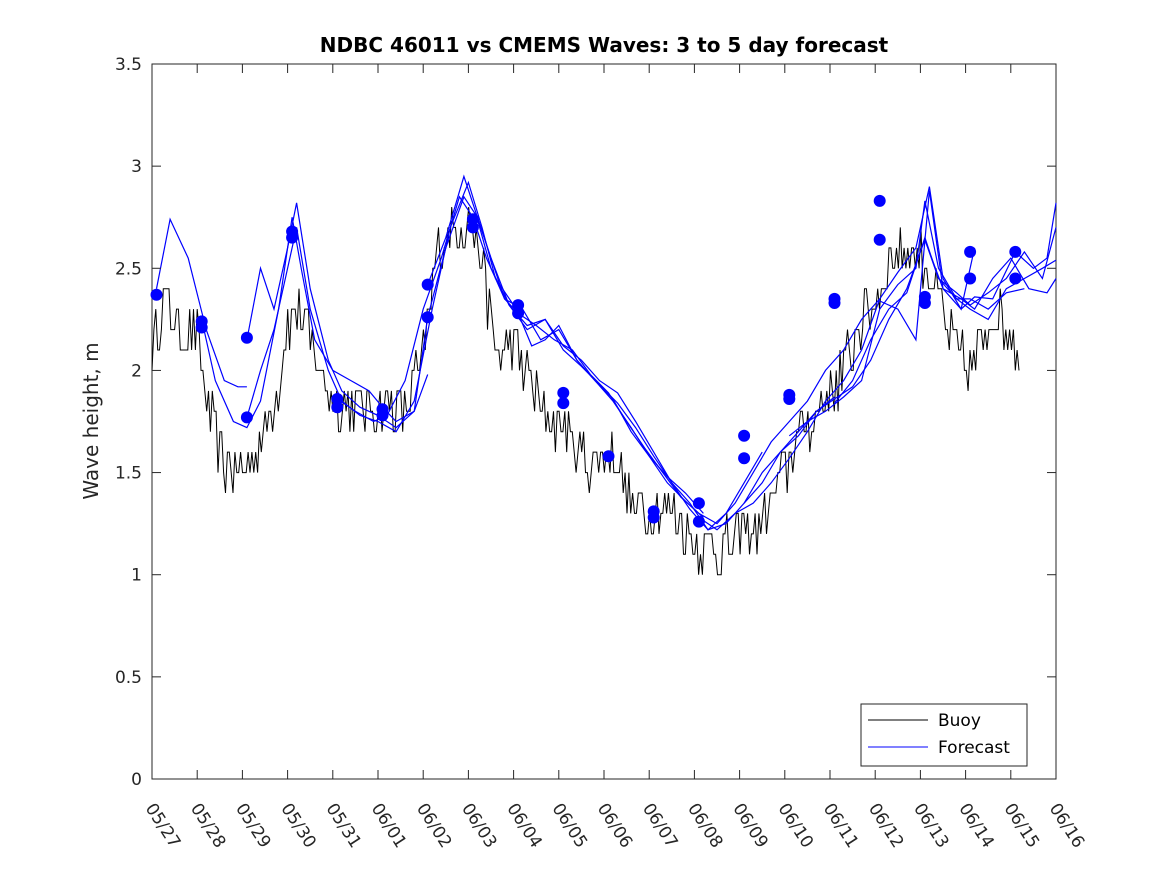 The height and width of the screenshot is (875, 1167). Describe the element at coordinates (659, 826) in the screenshot. I see `x-tick-label: 06/07` at that location.